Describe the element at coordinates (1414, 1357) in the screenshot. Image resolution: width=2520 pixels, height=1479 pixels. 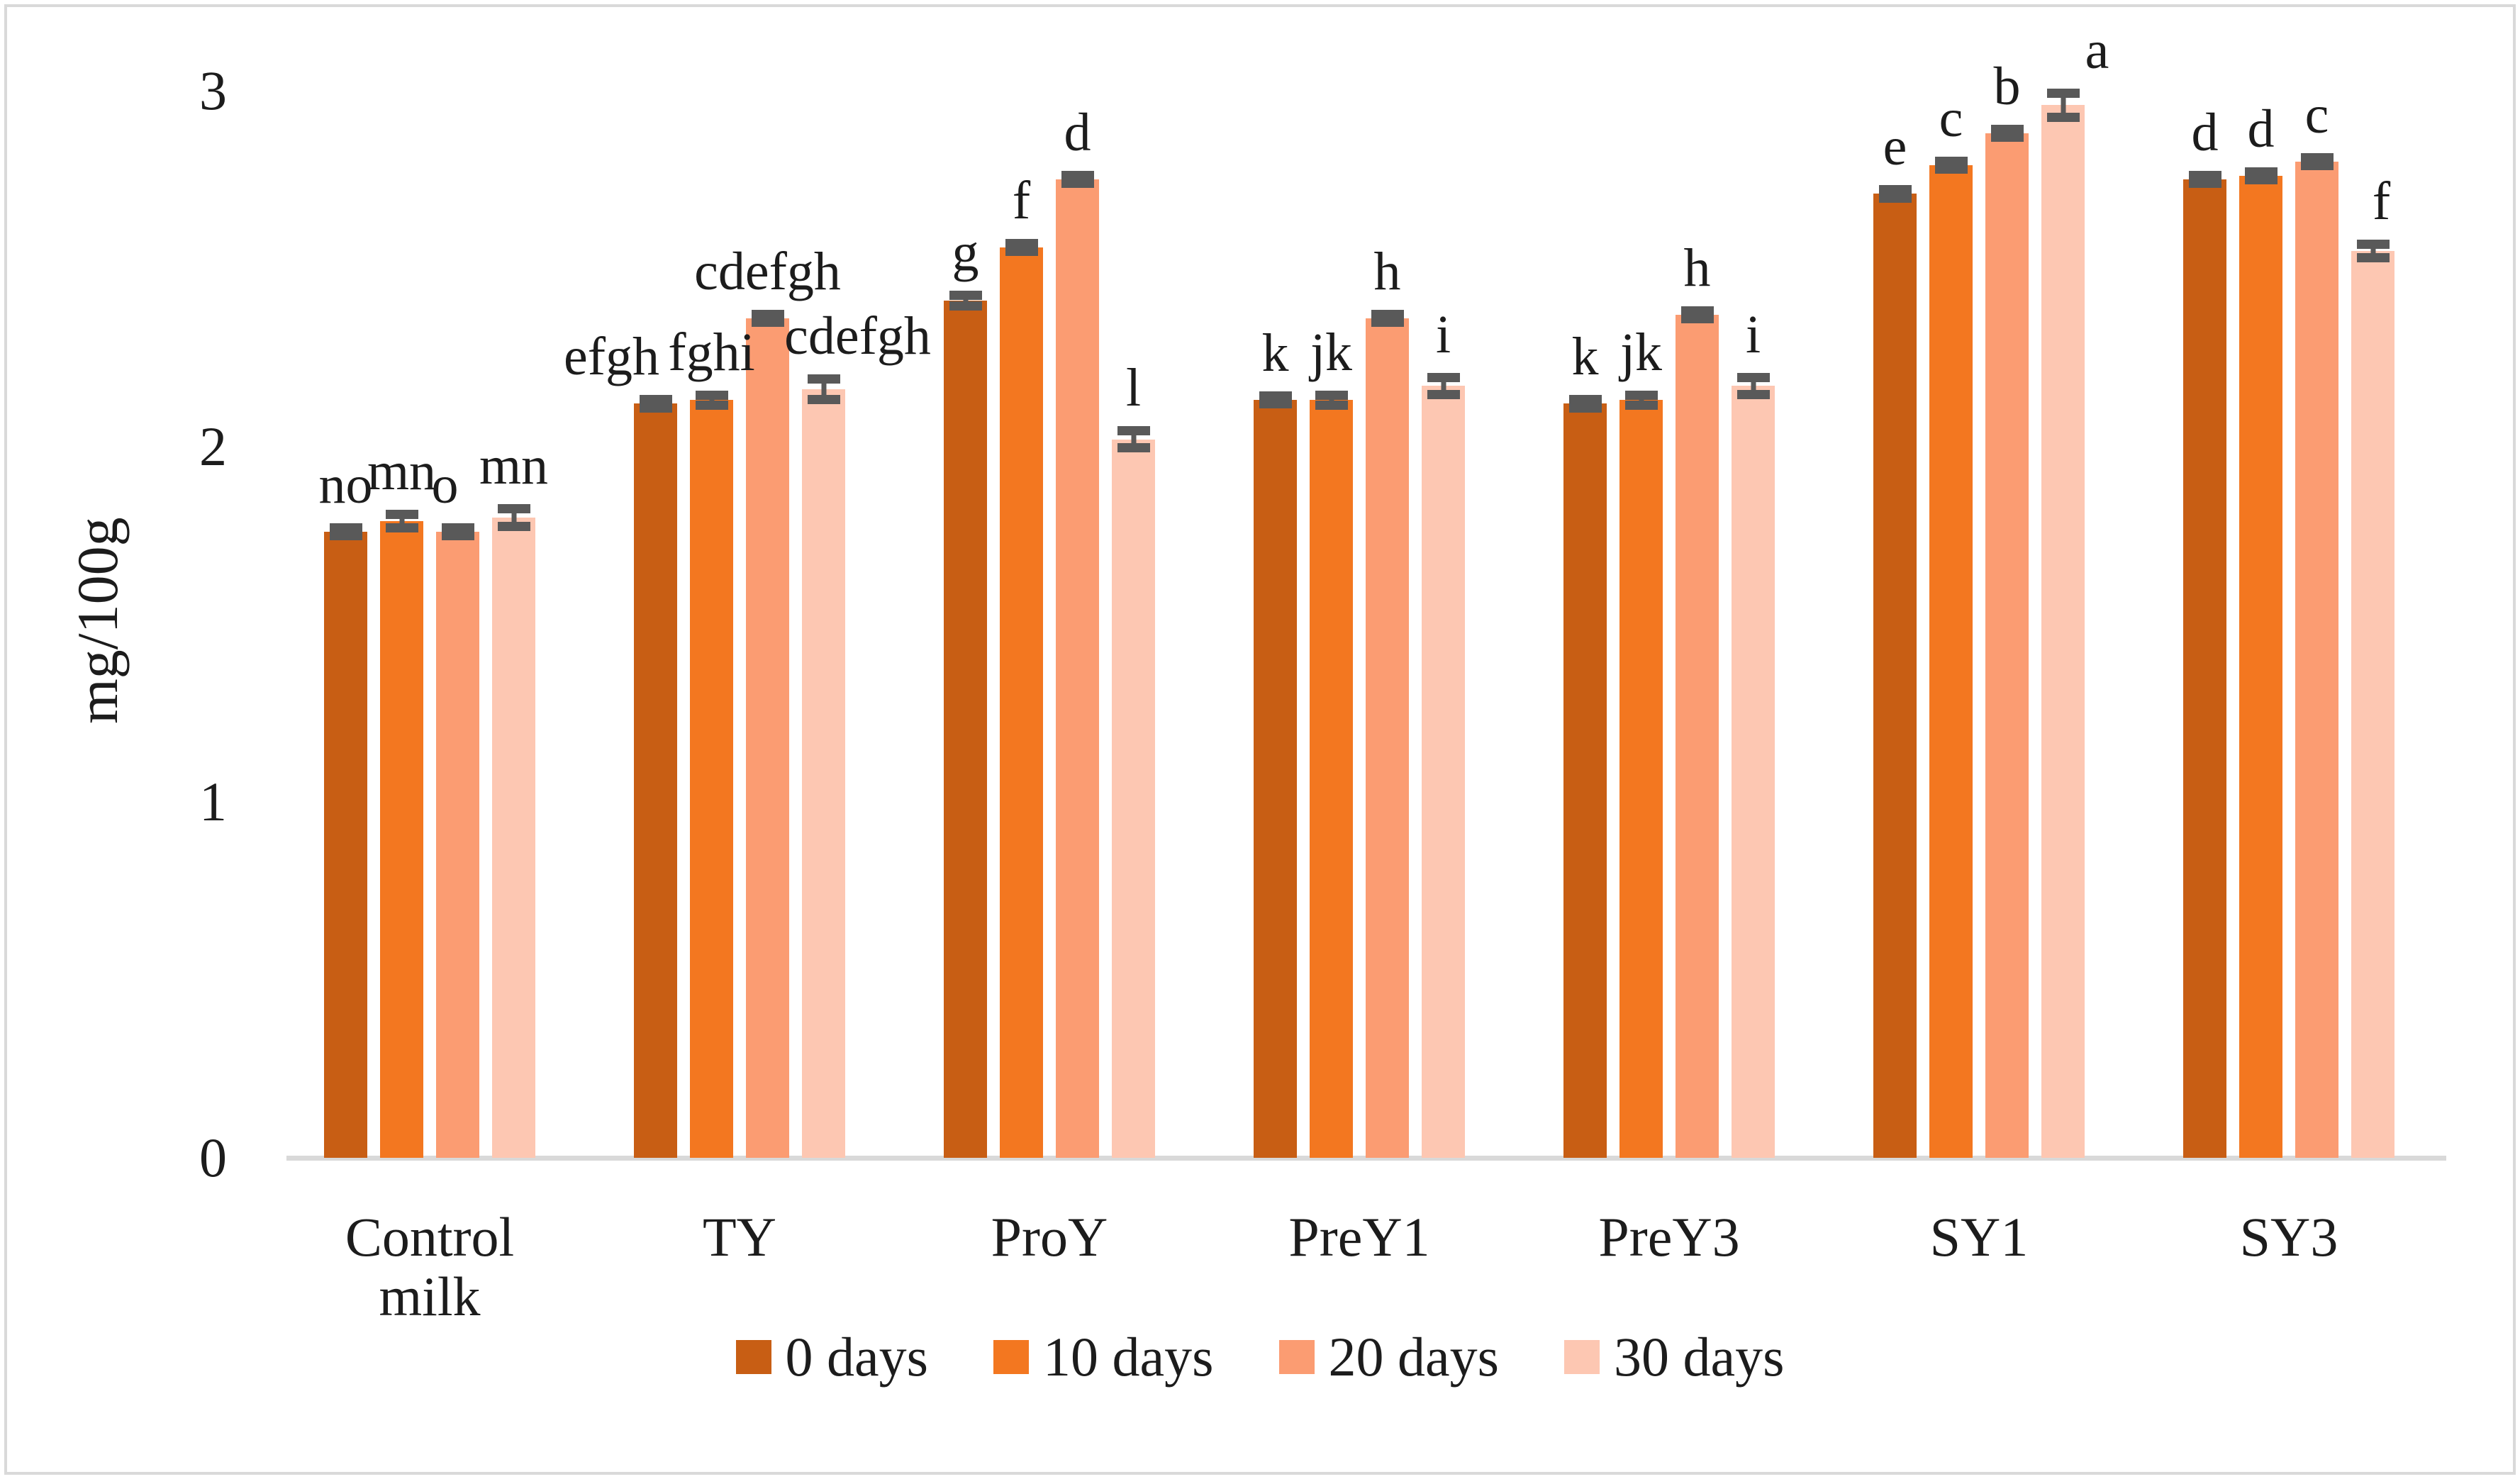
I see `legend-label: 20 days` at that location.